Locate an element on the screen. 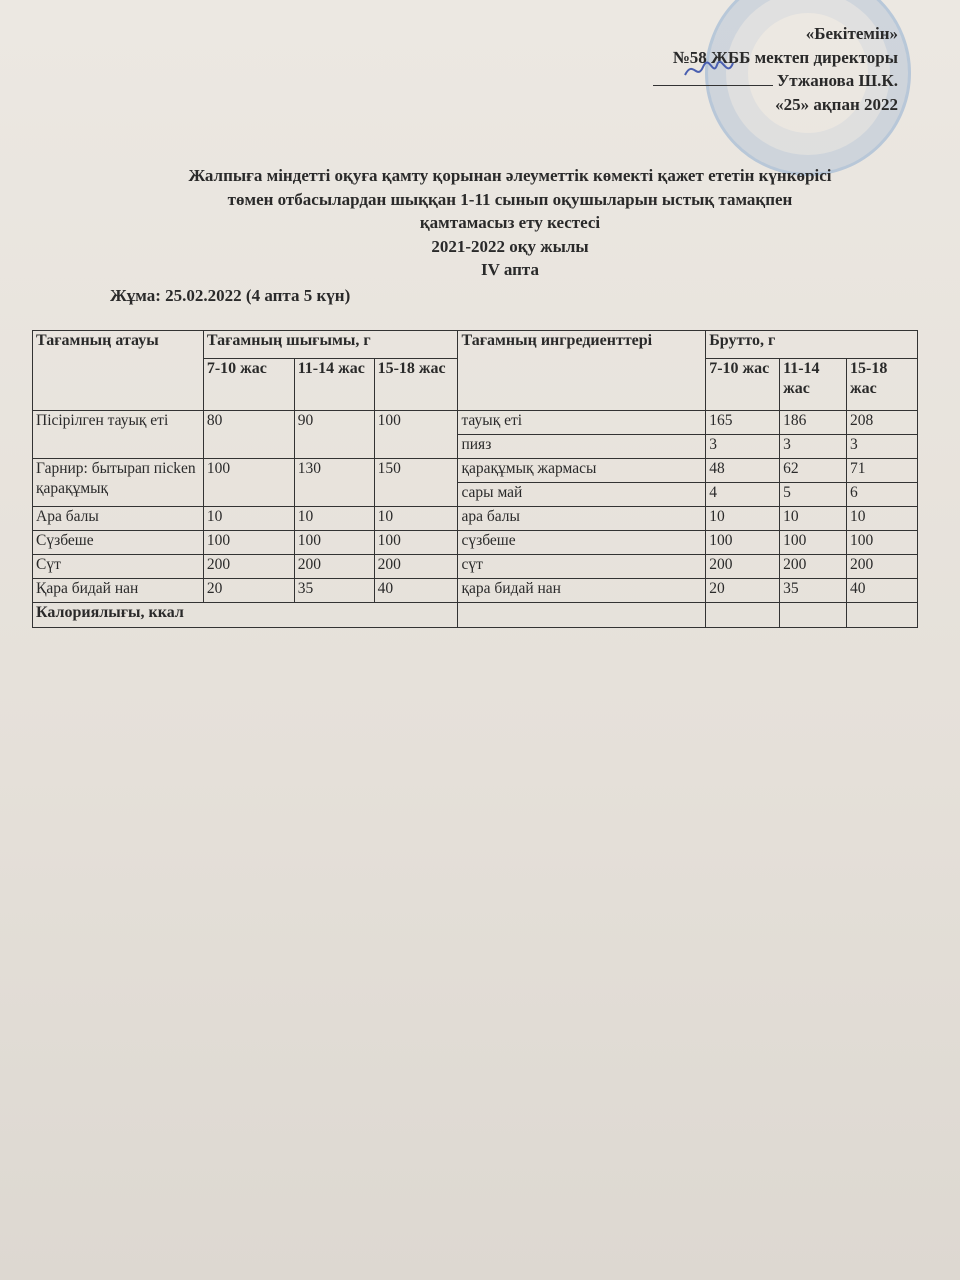 This screenshot has width=960, height=1280. brutto-value: 71 is located at coordinates (882, 470).